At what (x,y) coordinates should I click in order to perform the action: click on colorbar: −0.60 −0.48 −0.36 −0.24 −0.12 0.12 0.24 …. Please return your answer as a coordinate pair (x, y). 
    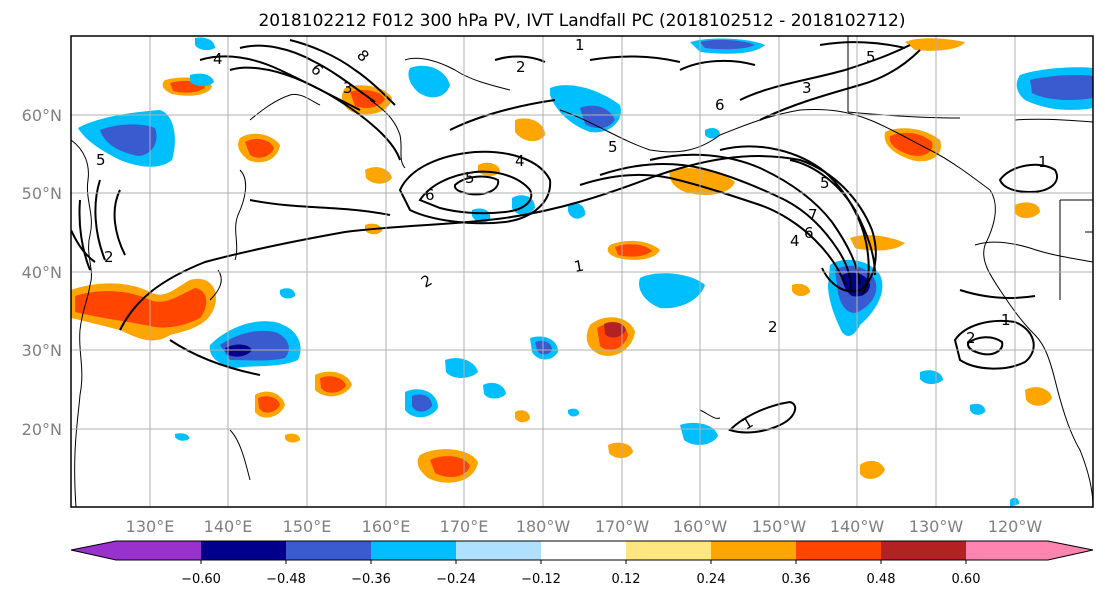
    Looking at the image, I should click on (582, 563).